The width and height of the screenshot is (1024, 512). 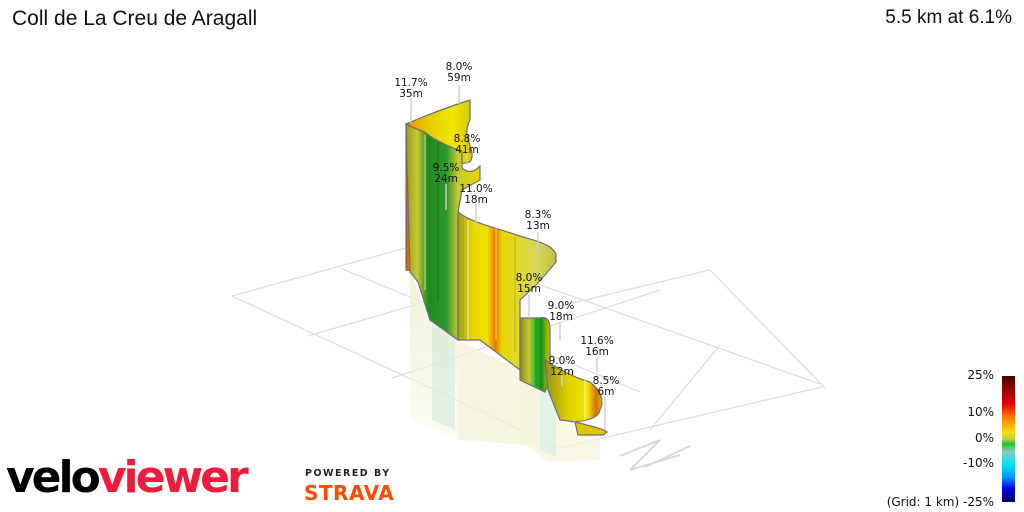 What do you see at coordinates (597, 352) in the screenshot?
I see `annotation-length: 16m` at bounding box center [597, 352].